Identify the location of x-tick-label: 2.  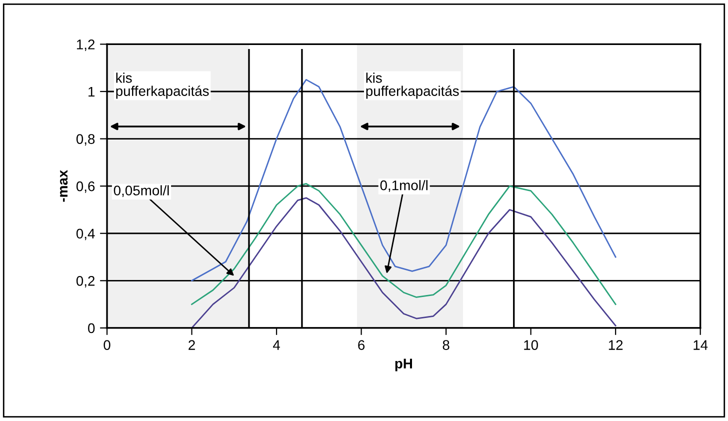
(191, 345).